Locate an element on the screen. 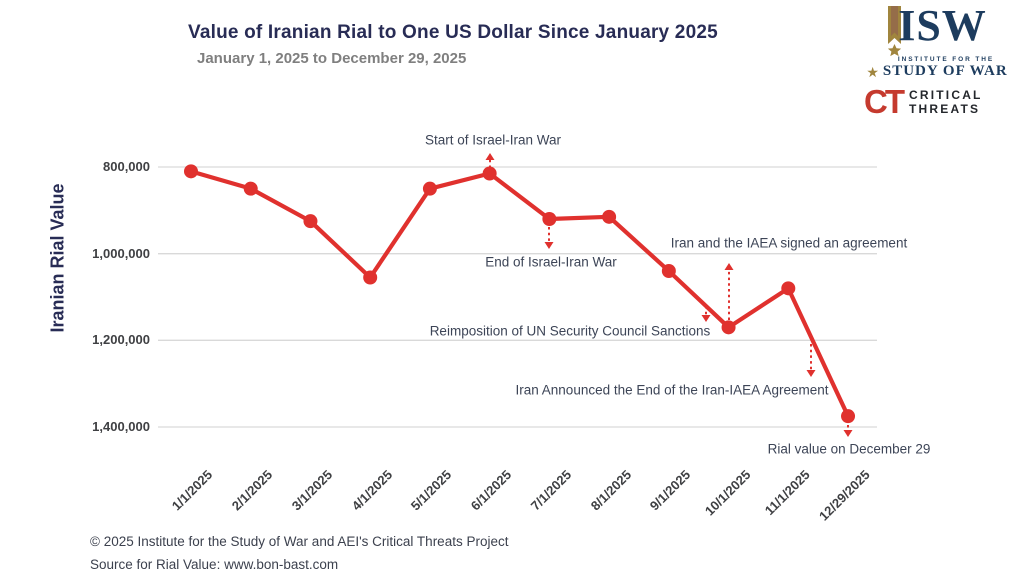 Image resolution: width=1024 pixels, height=576 pixels. isw-ribbon-icon is located at coordinates (895, 31).